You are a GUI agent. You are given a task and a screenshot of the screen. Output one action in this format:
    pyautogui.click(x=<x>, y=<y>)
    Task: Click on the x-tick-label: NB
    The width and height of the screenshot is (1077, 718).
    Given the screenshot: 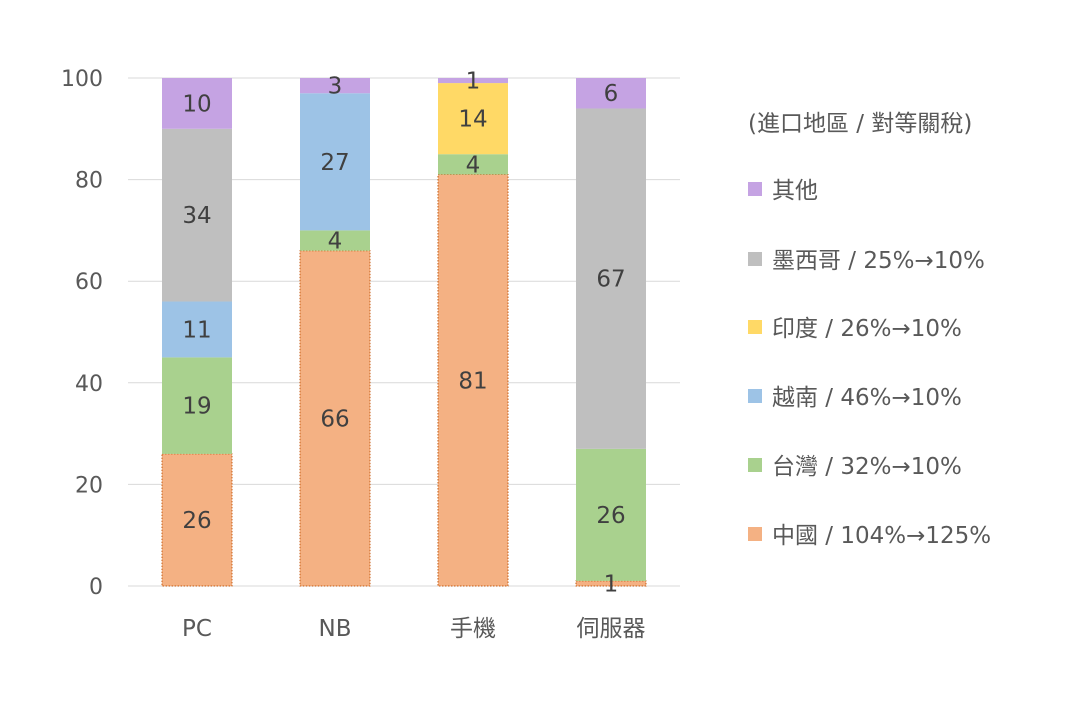 What is the action you would take?
    pyautogui.click(x=335, y=629)
    